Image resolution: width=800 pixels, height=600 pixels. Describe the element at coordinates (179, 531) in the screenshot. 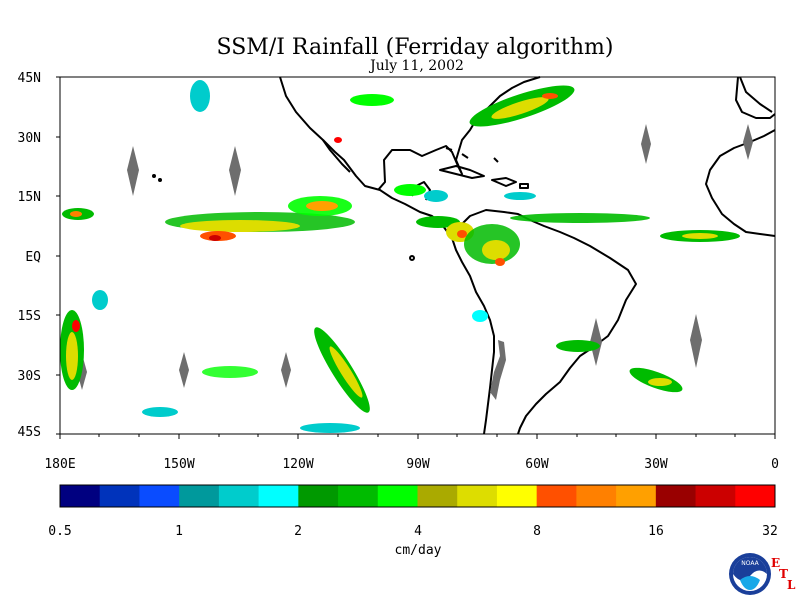

I see `colorbar-tick-1: 1` at that location.